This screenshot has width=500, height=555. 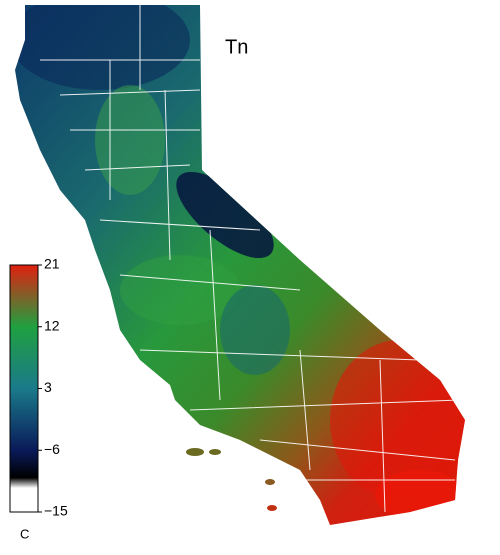 What do you see at coordinates (56, 511) in the screenshot?
I see `colorbar-tick-label: −15` at bounding box center [56, 511].